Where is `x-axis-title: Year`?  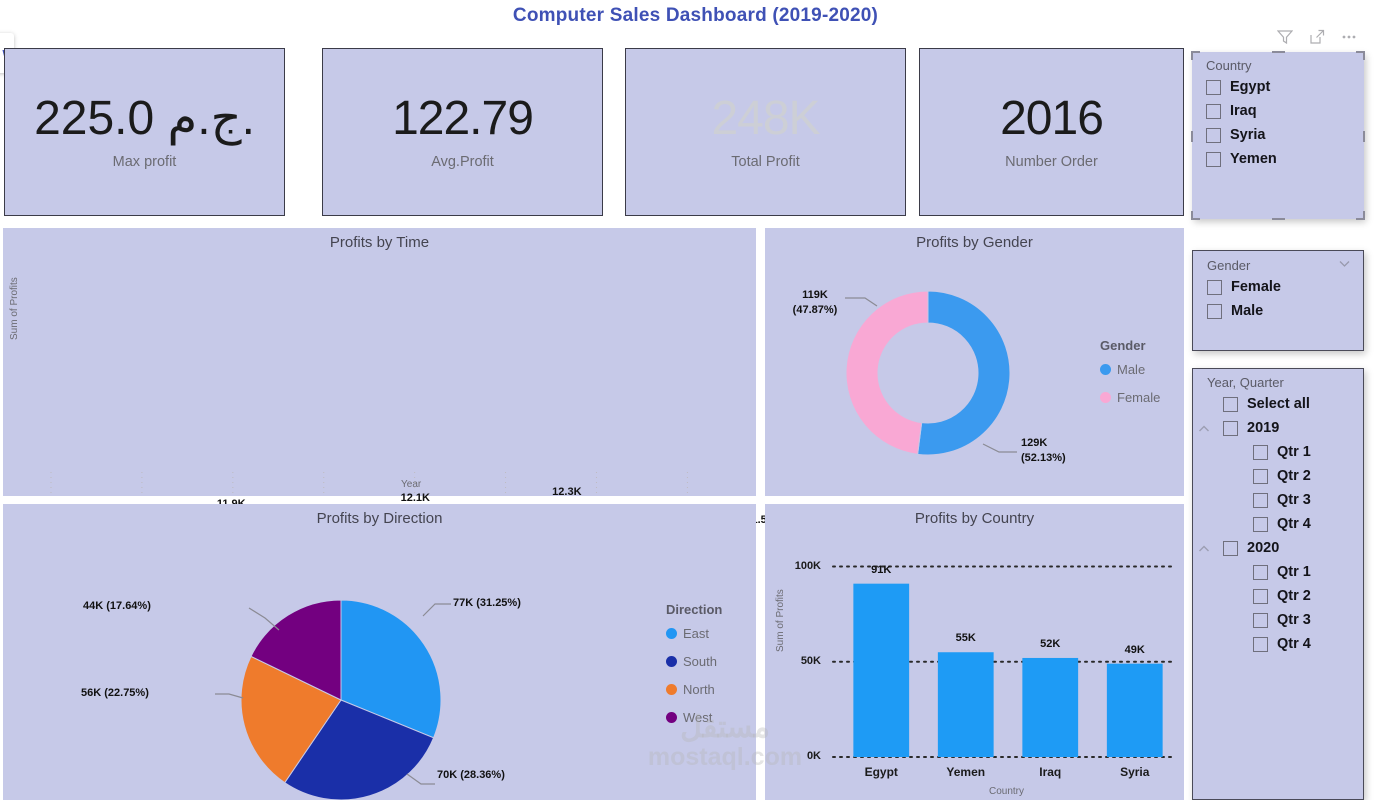
x-axis-title: Year is located at coordinates (411, 484).